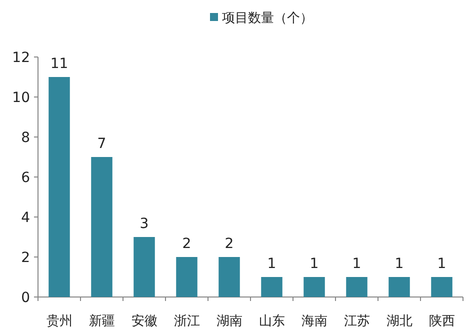 Image resolution: width=468 pixels, height=334 pixels. Describe the element at coordinates (144, 321) in the screenshot. I see `x-tick-label: 安徽` at that location.